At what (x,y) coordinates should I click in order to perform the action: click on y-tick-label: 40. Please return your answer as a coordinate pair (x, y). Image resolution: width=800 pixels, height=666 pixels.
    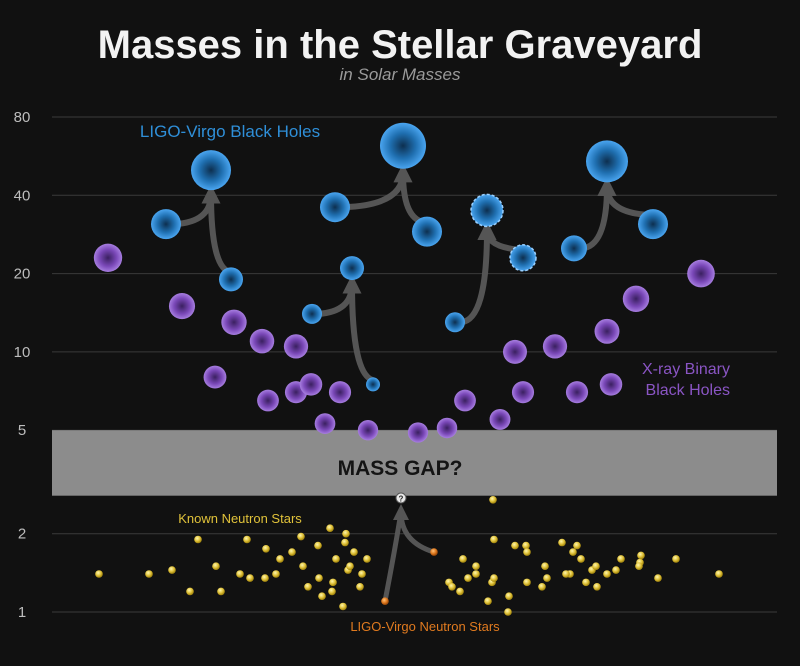
    Looking at the image, I should click on (22, 195).